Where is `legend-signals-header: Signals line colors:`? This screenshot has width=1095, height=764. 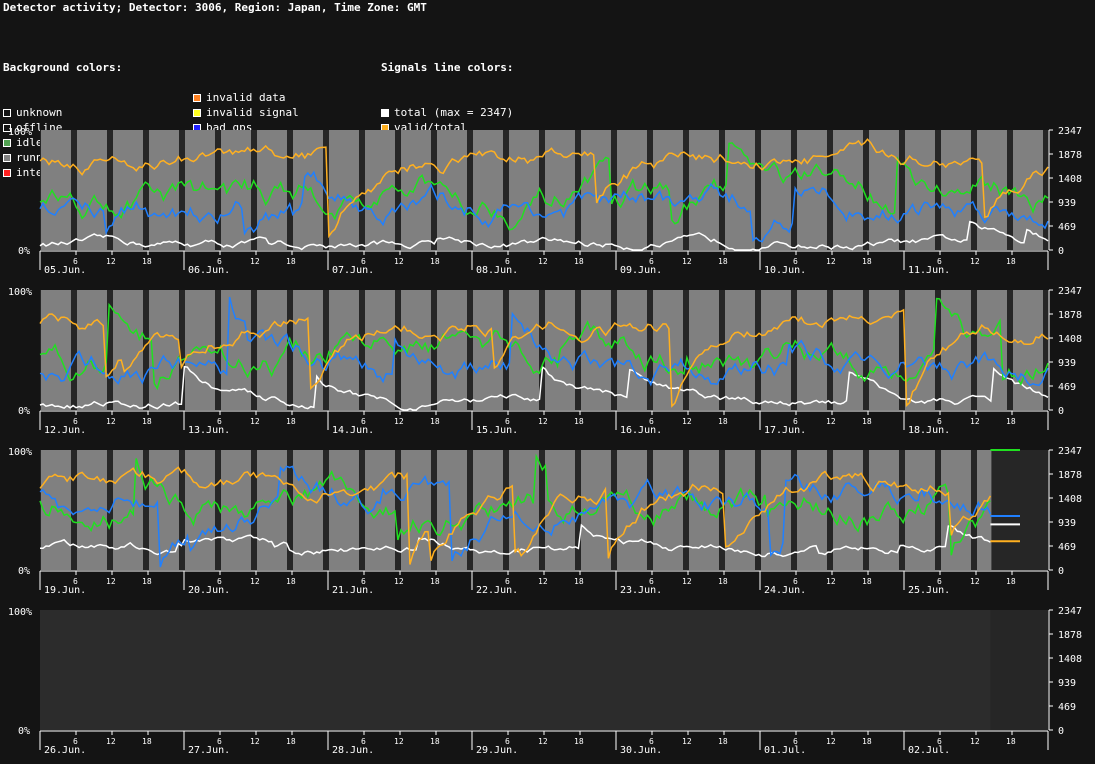
legend-signals-header: Signals line colors: is located at coordinates (447, 67).